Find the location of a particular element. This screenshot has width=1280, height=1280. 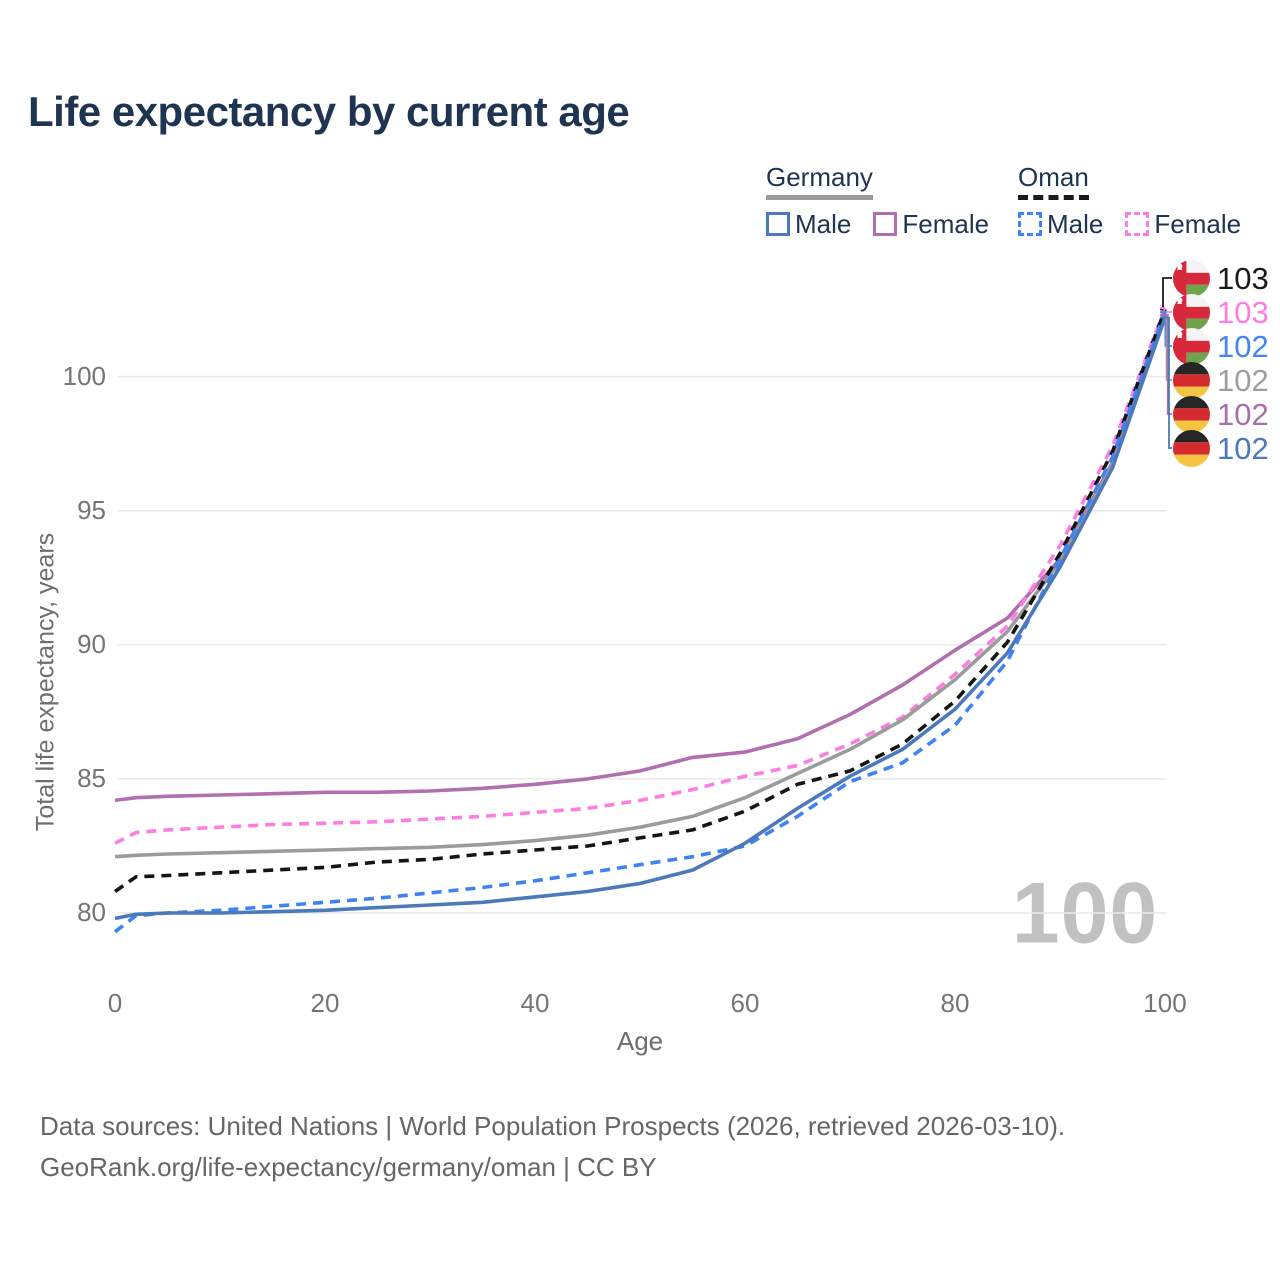

x-tick-label: 100 is located at coordinates (1165, 1003).